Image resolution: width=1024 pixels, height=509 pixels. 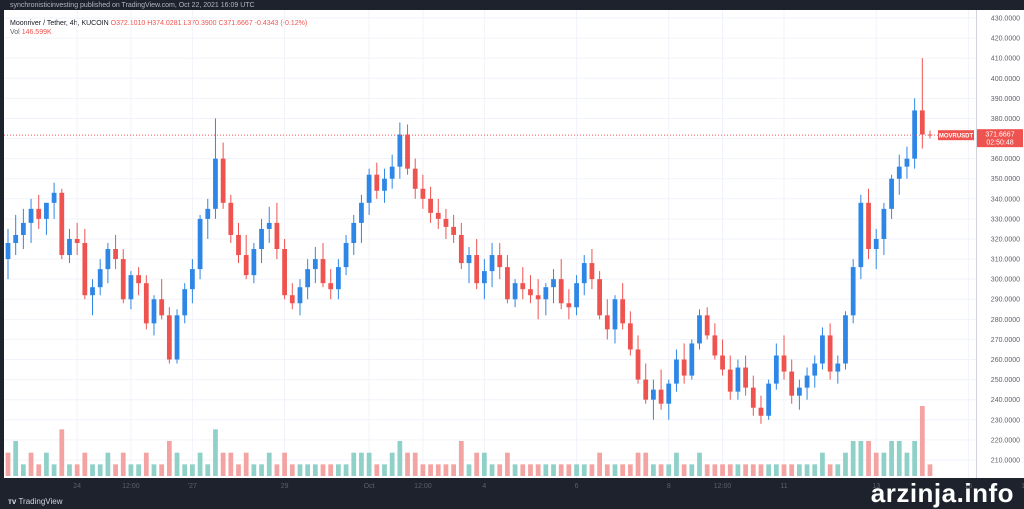 I want to click on price-tag-value: 371.6667, so click(x=999, y=135).